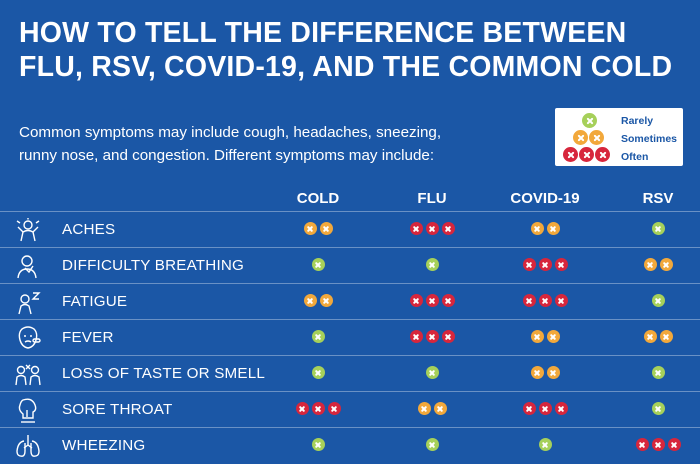 Image resolution: width=700 pixels, height=464 pixels. I want to click on flu-often-cell, so click(432, 300).